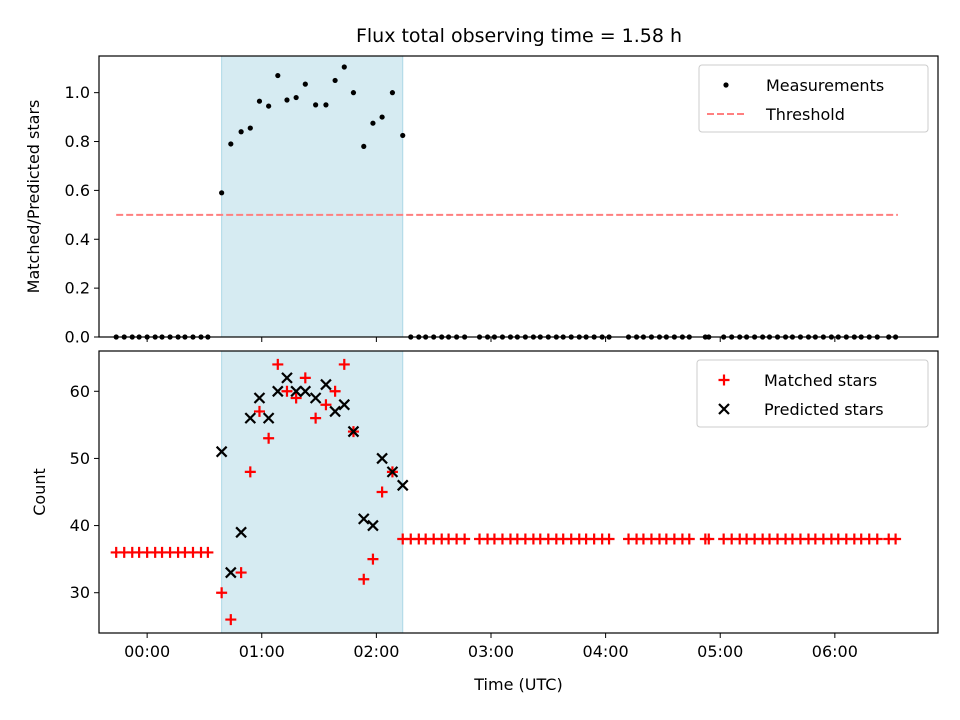  Describe the element at coordinates (77, 92) in the screenshot. I see `y-tick-label: 1.0` at that location.